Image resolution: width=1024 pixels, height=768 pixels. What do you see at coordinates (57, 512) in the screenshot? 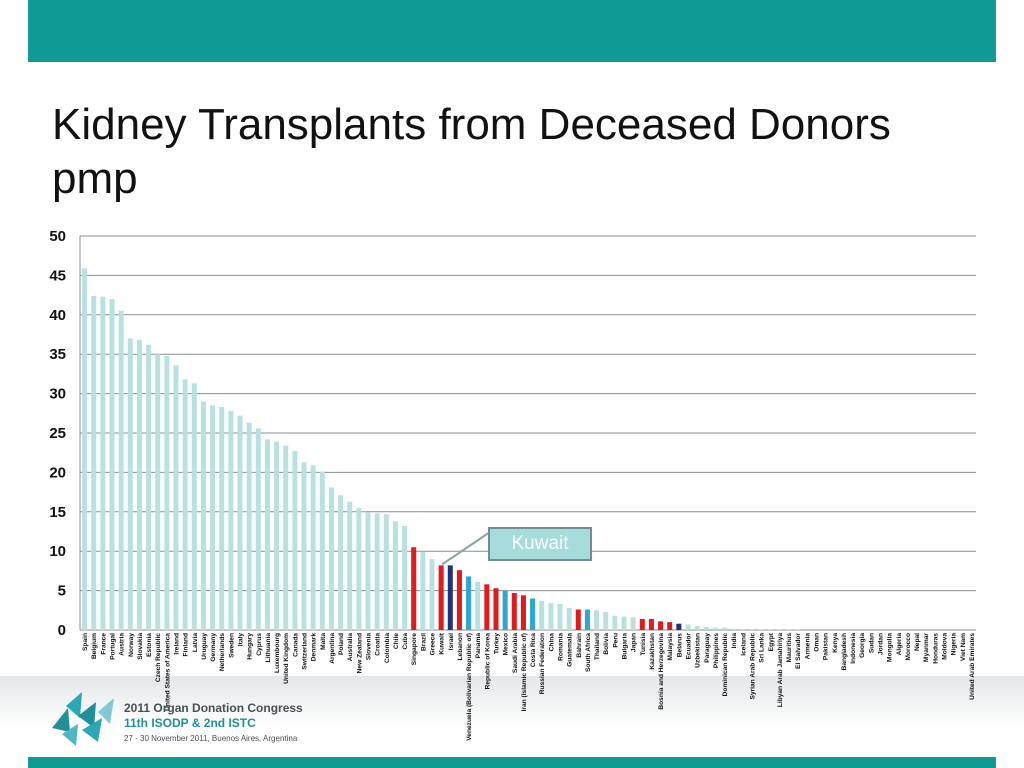
I see `y-tick-label: 15` at bounding box center [57, 512].